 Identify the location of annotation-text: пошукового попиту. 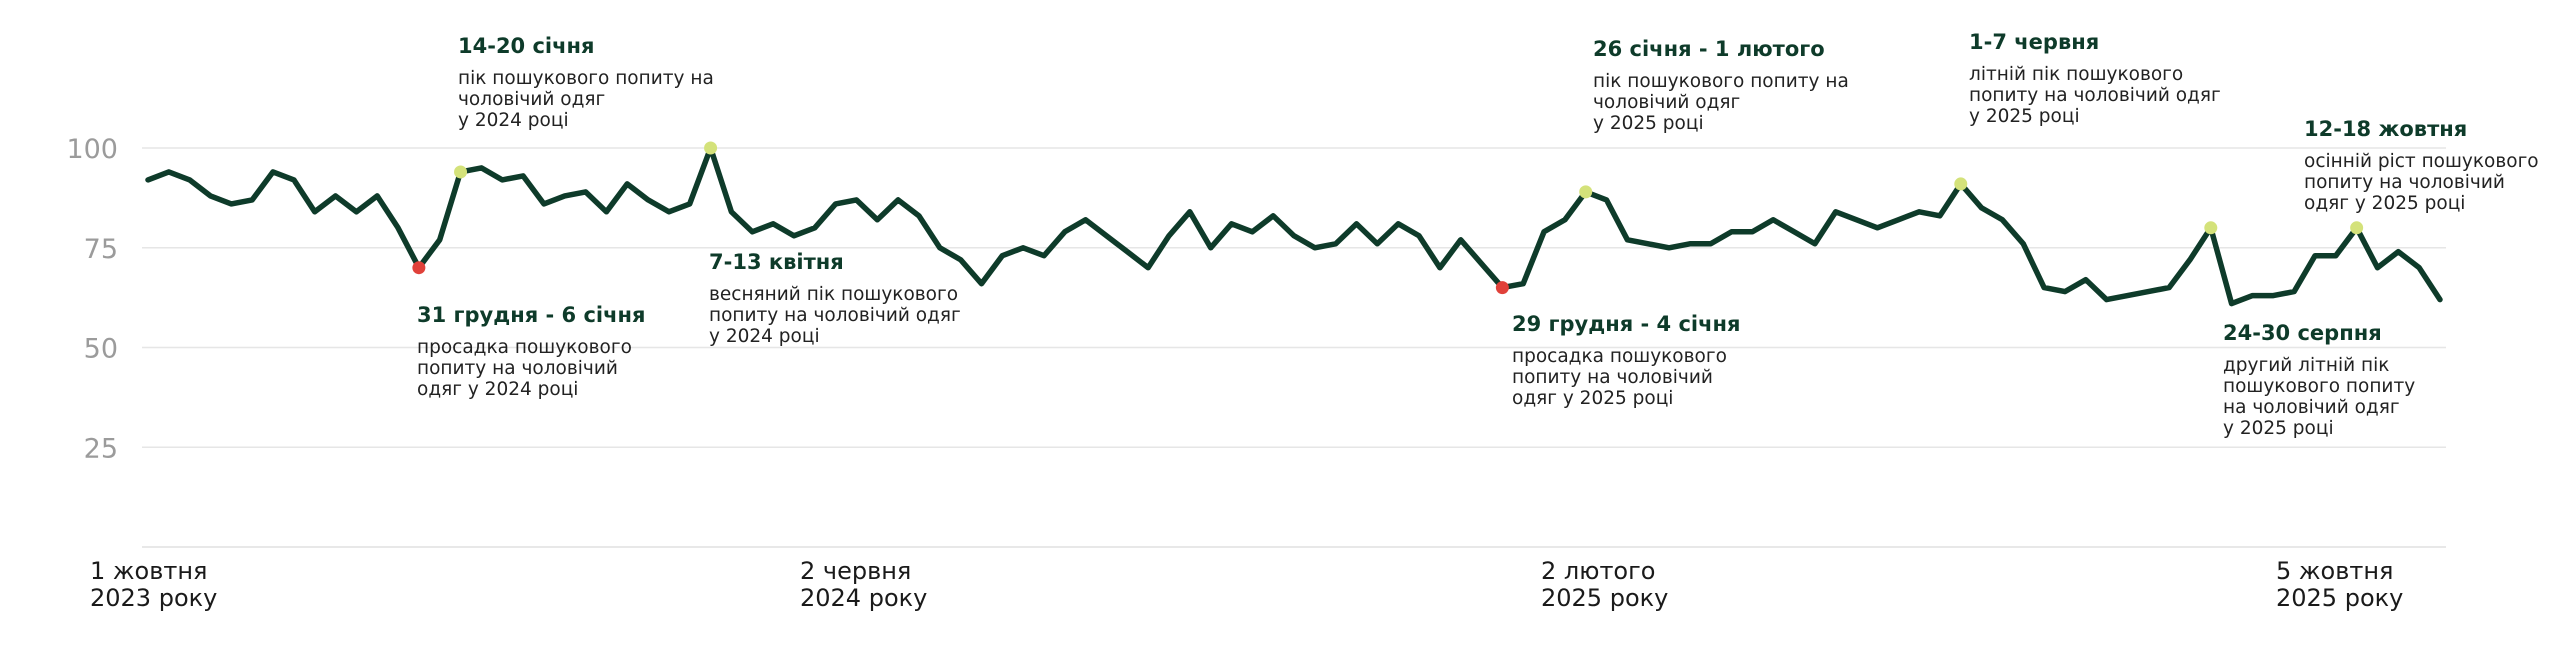
(2319, 386).